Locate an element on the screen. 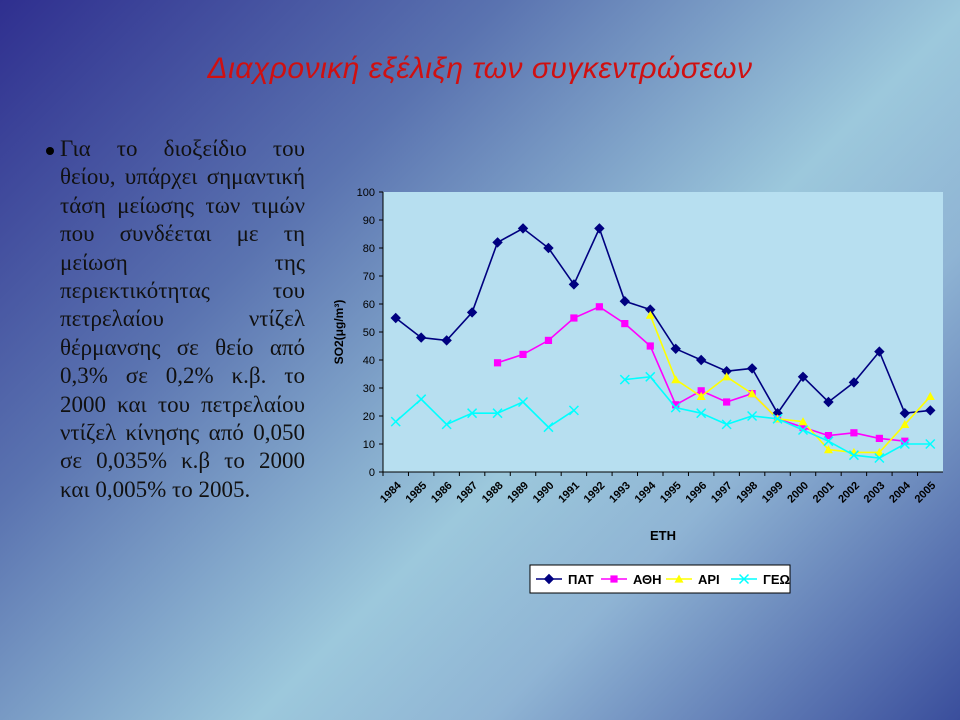  legend-label: ΓΕΩ is located at coordinates (776, 579).